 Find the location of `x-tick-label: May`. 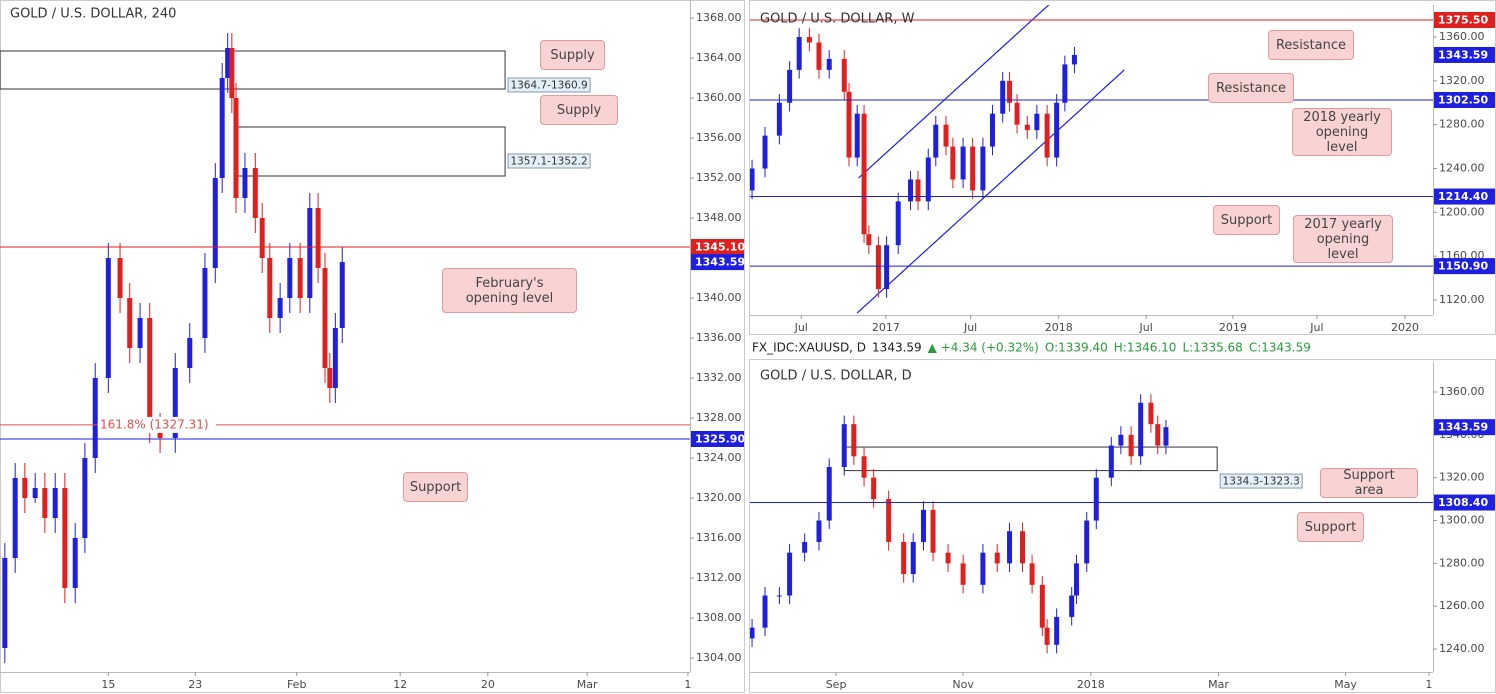

x-tick-label: May is located at coordinates (1345, 684).